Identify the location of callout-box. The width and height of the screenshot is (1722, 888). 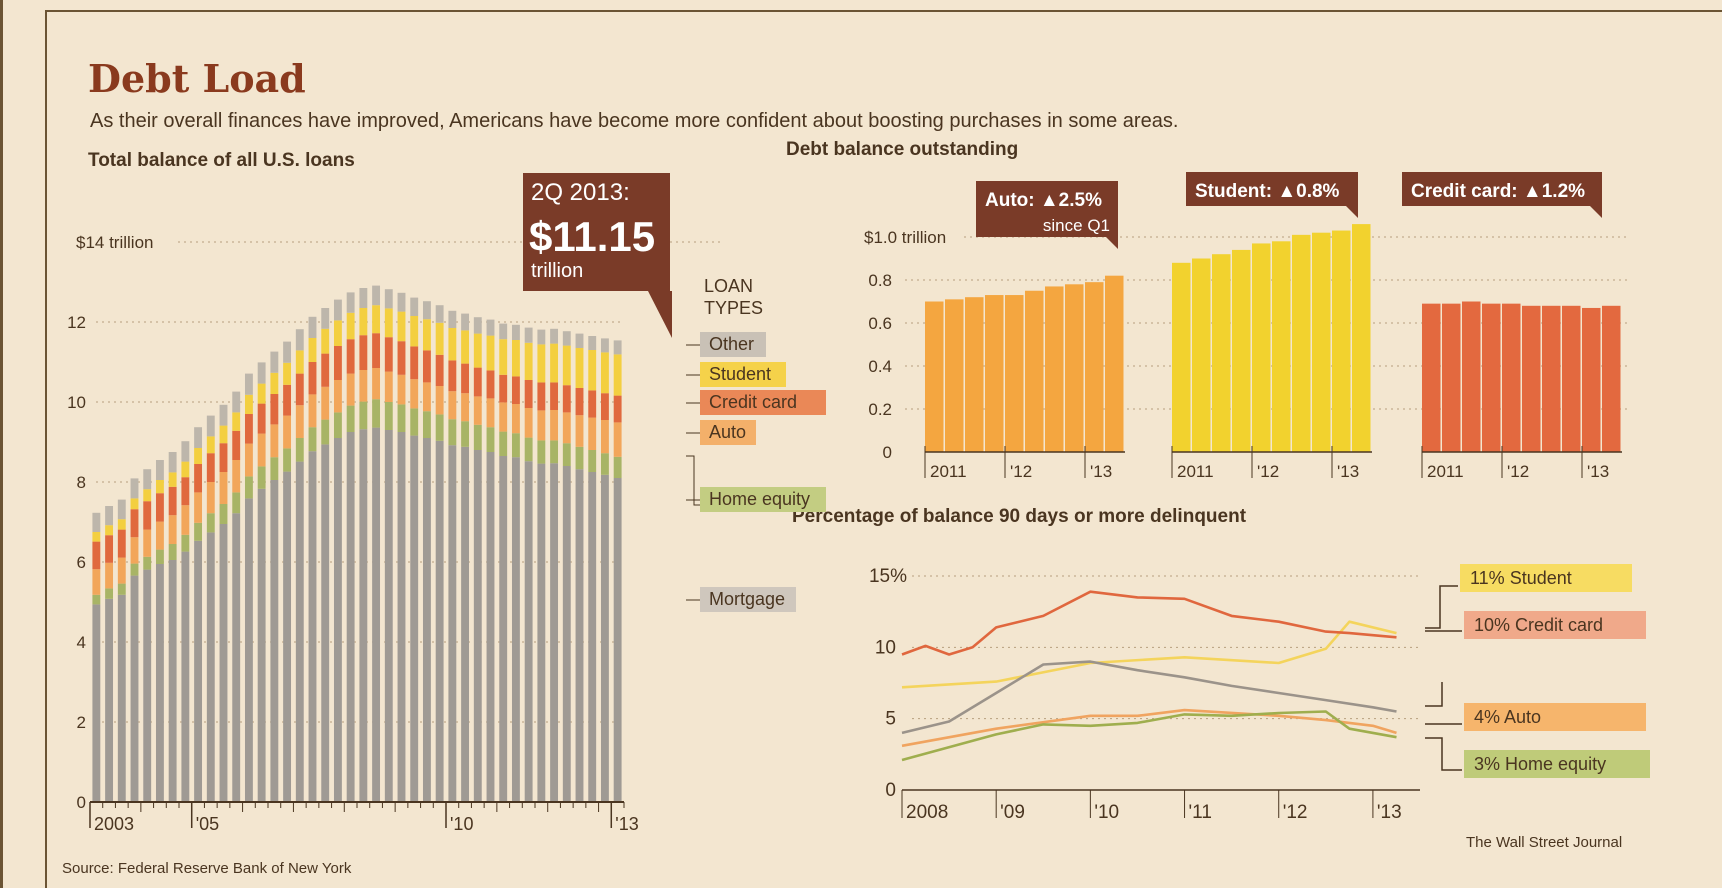
(596, 232).